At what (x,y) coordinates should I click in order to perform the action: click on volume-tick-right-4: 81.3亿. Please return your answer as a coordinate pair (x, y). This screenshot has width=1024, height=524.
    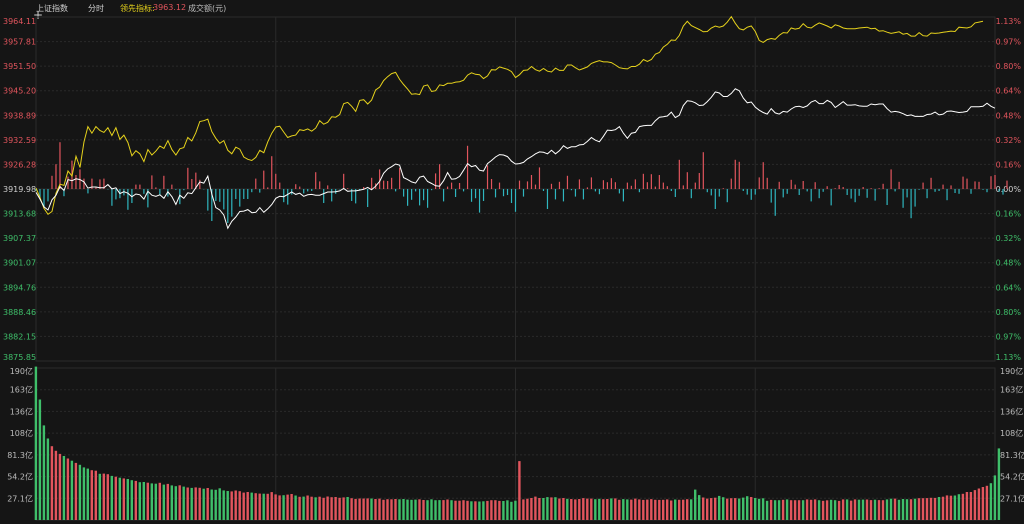
    Looking at the image, I should click on (1012, 455).